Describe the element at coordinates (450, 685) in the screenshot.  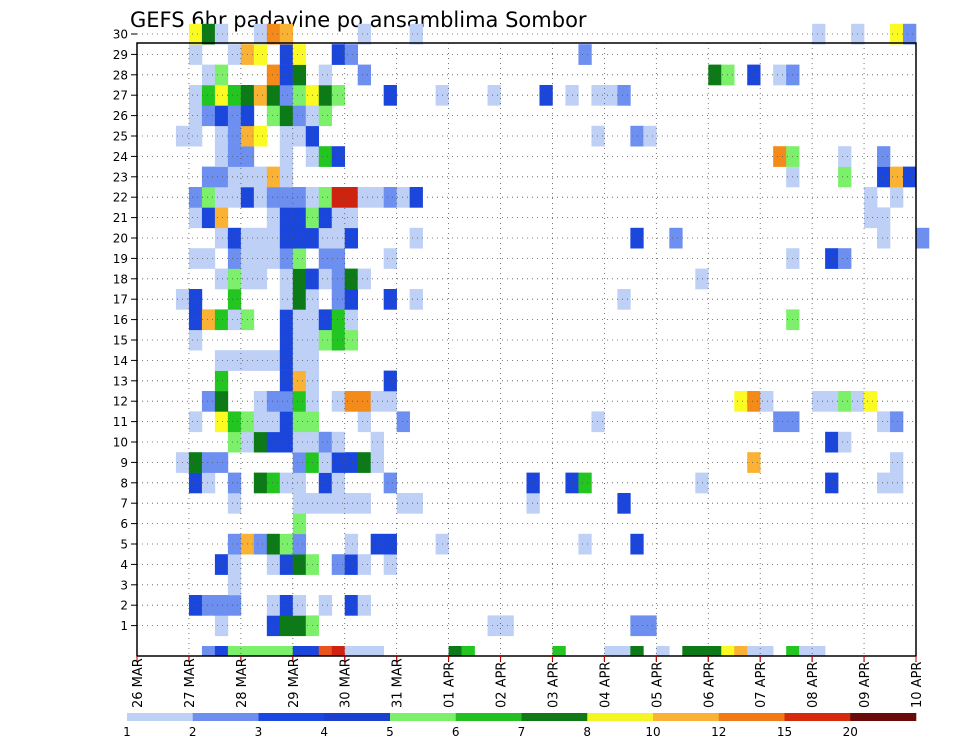
I see `x-tick-label: 01 APR` at that location.